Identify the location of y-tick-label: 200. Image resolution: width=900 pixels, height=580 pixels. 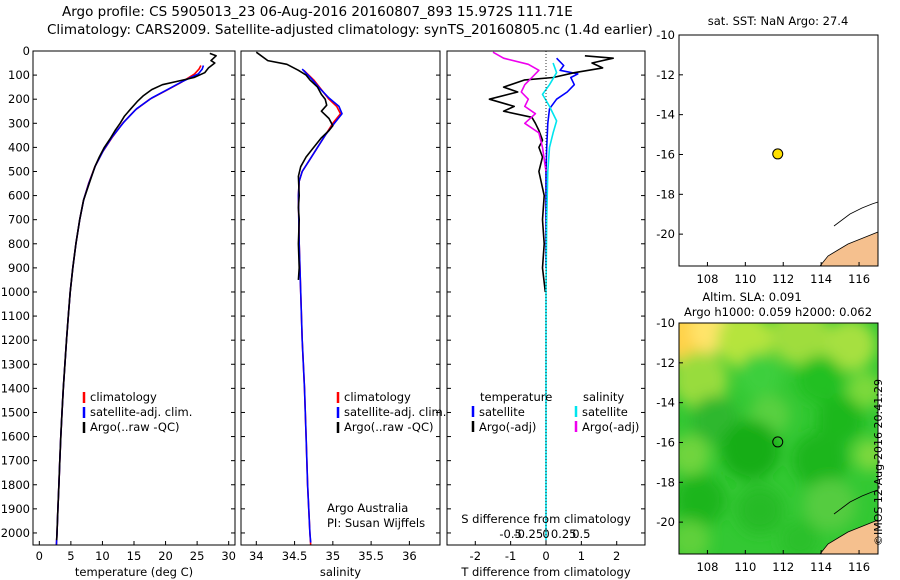
(19, 99).